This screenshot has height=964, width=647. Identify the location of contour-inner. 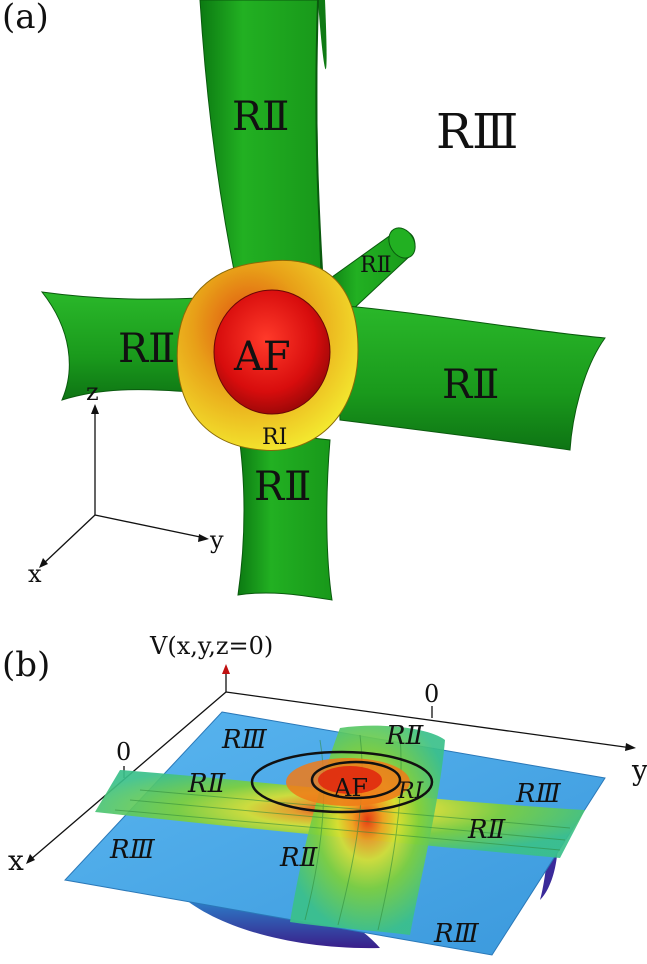
(356, 780).